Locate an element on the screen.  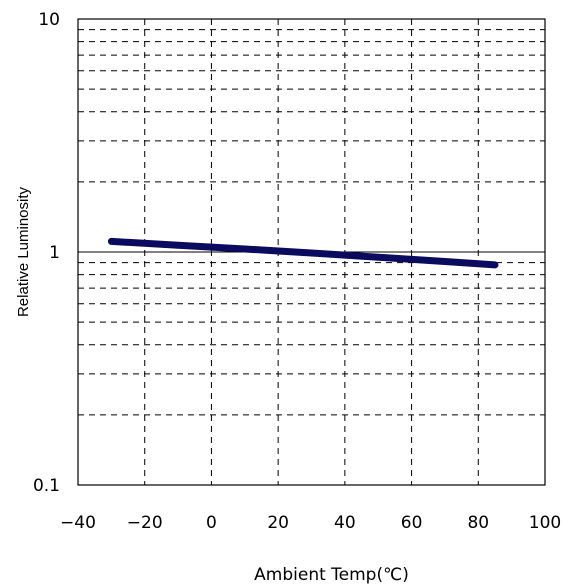
series-line is located at coordinates (303, 253).